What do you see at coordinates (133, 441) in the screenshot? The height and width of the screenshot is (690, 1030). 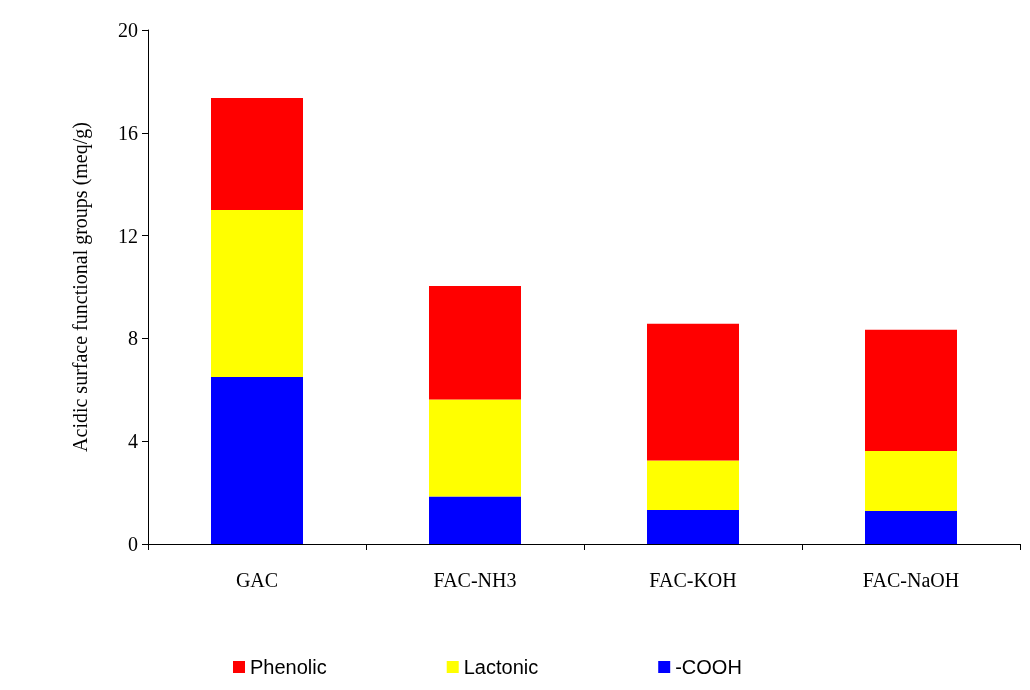 I see `y-tick-label: 4` at bounding box center [133, 441].